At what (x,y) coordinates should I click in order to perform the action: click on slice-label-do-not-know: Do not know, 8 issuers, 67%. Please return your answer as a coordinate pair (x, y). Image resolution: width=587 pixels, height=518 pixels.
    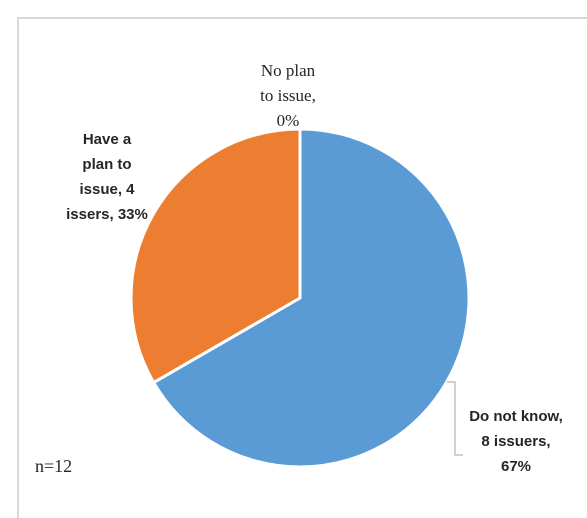
    Looking at the image, I should click on (516, 441).